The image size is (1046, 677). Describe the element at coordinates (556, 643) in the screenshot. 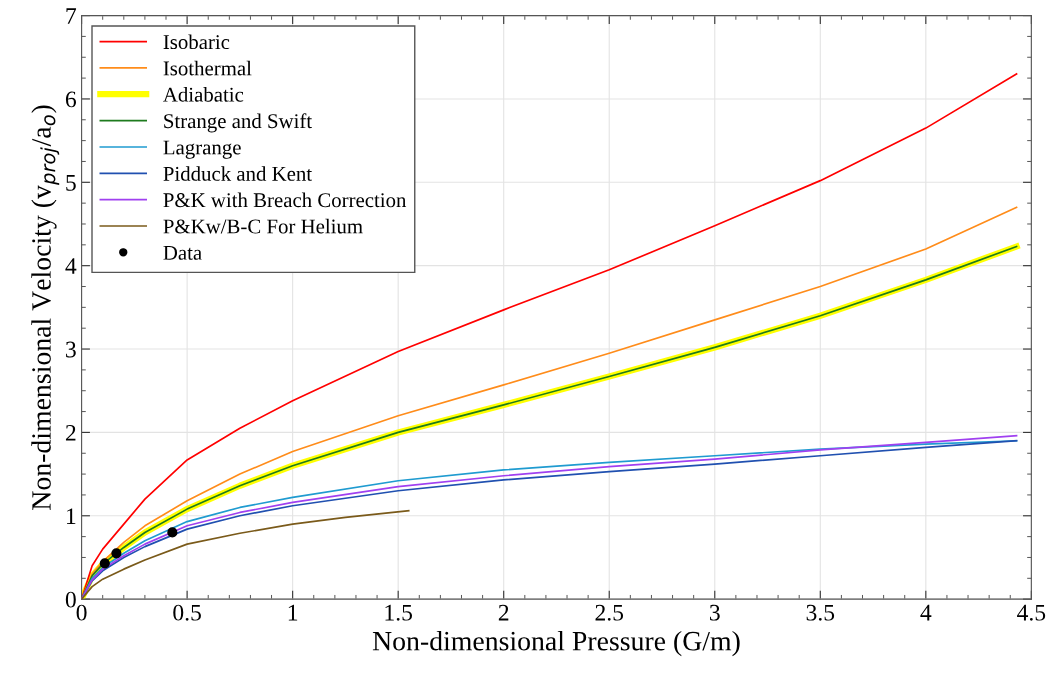

I see `x-axis-title: Non-dimensional Pressure (G/m)` at that location.